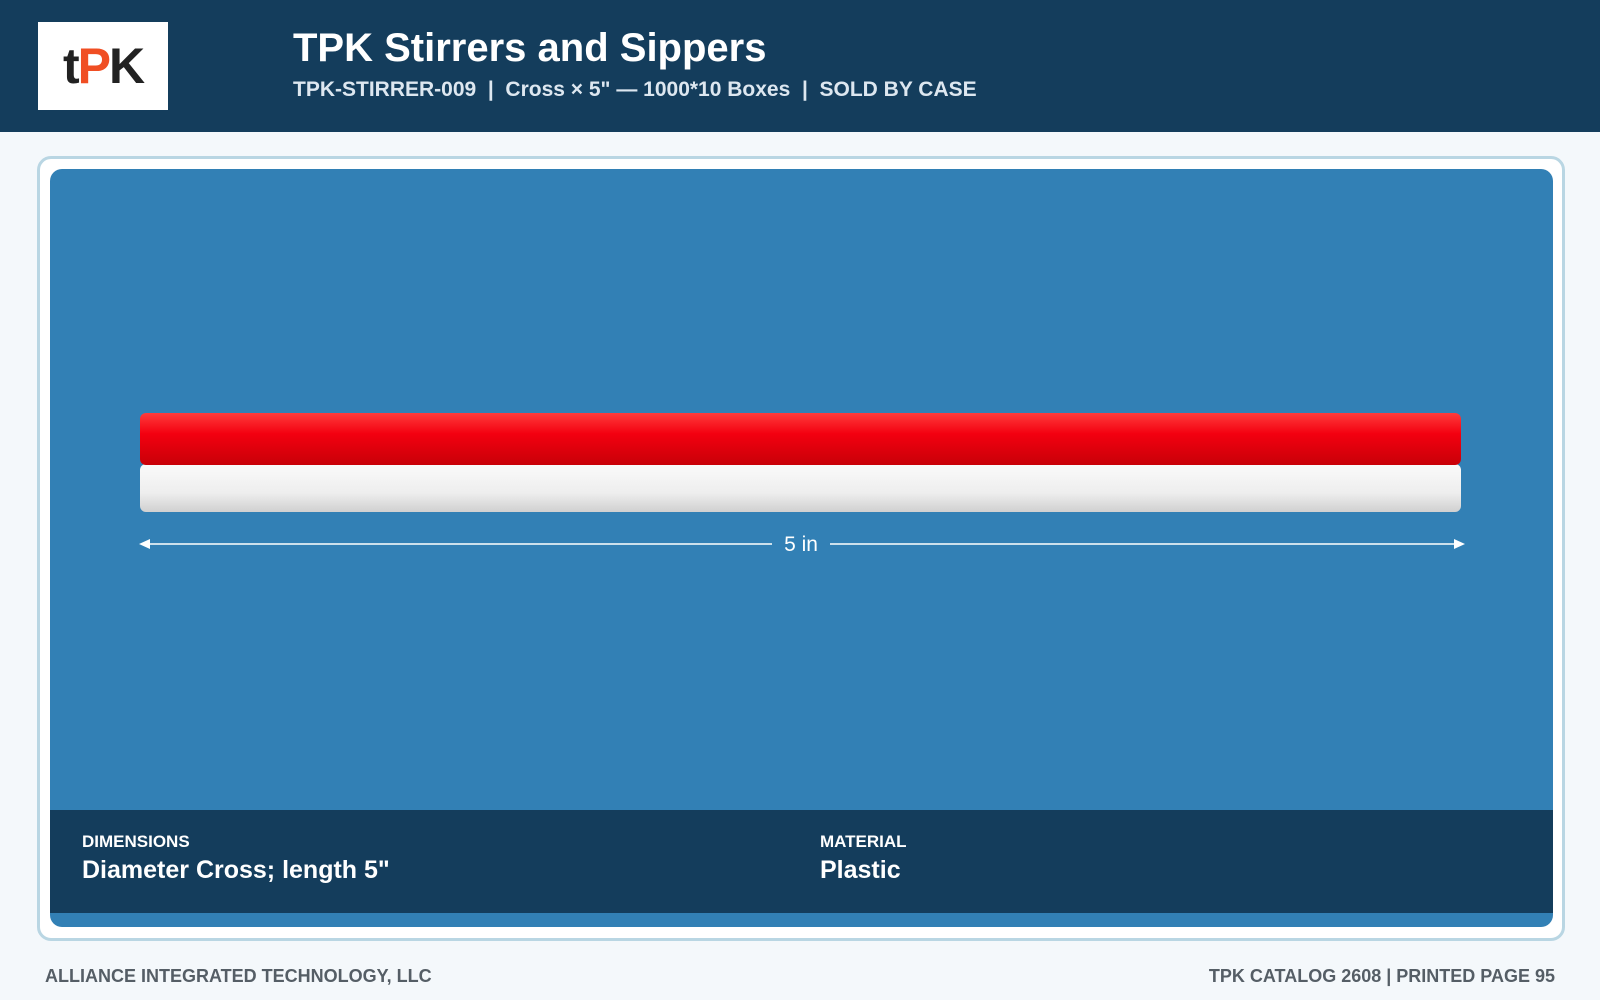 The height and width of the screenshot is (1000, 1600). What do you see at coordinates (530, 48) in the screenshot?
I see `title: TPK Stirrers and Sippers` at bounding box center [530, 48].